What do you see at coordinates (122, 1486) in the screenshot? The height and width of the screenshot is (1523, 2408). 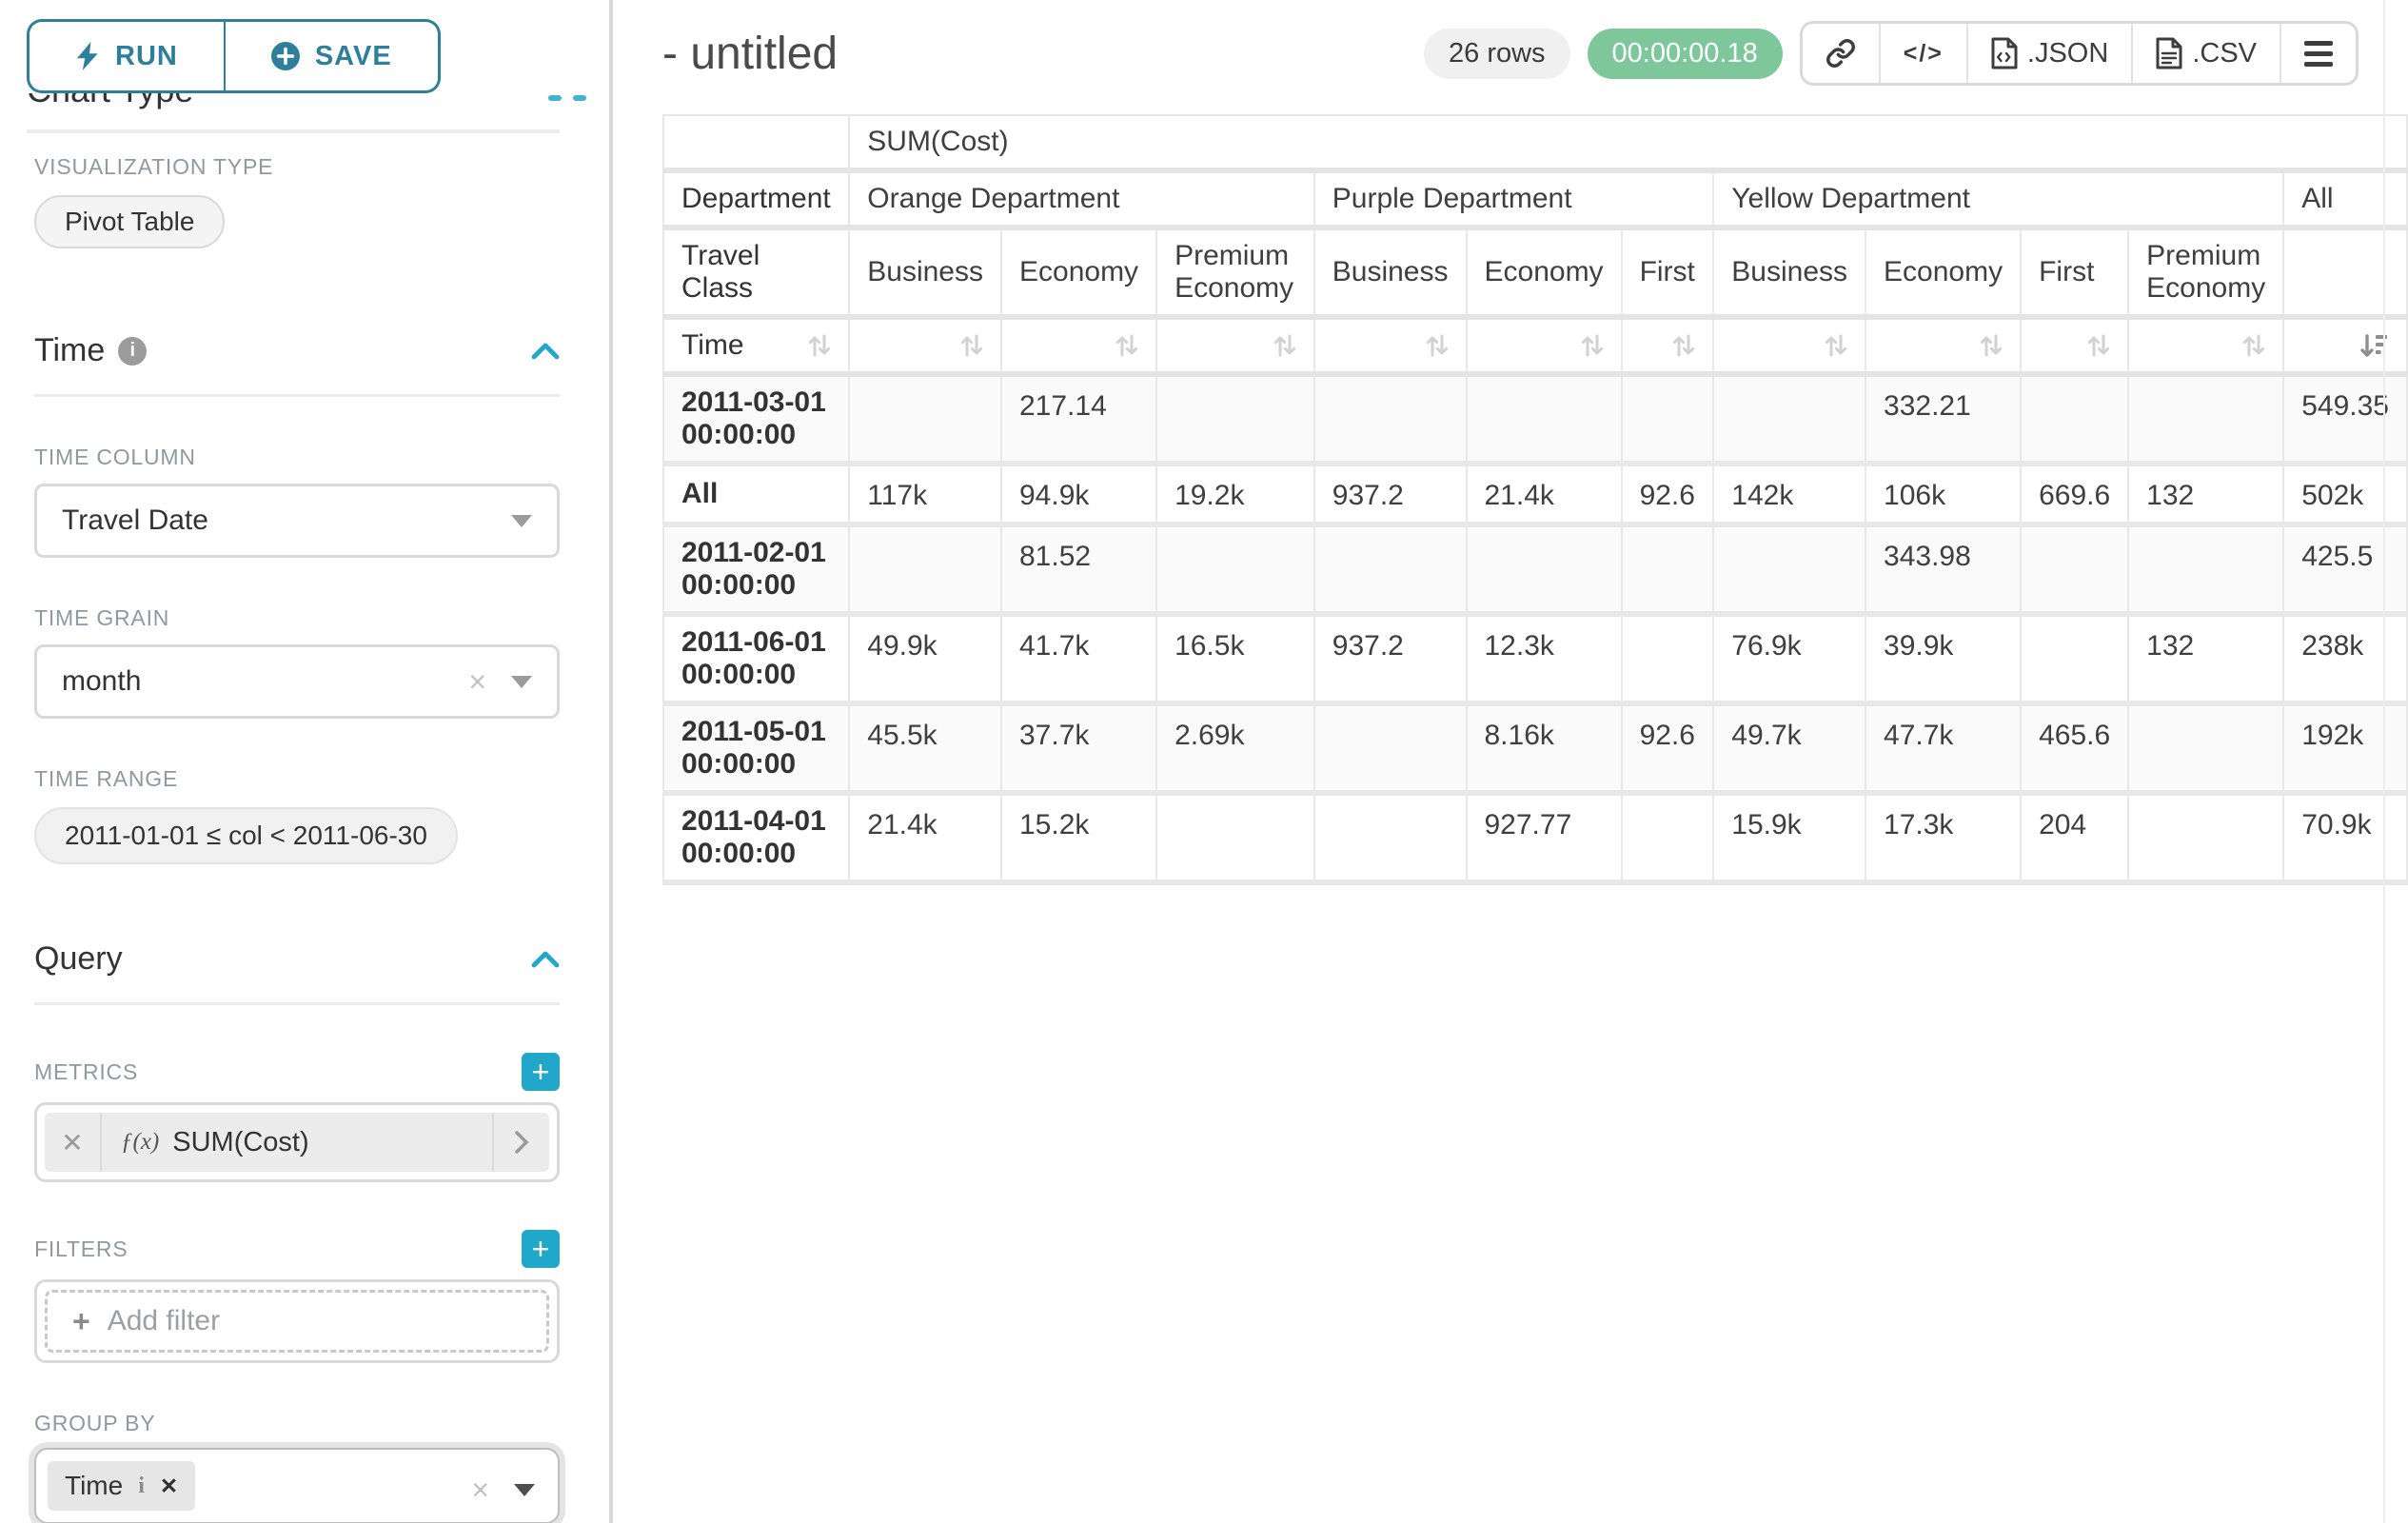 I see `group-by-chip: Time i ✕` at bounding box center [122, 1486].